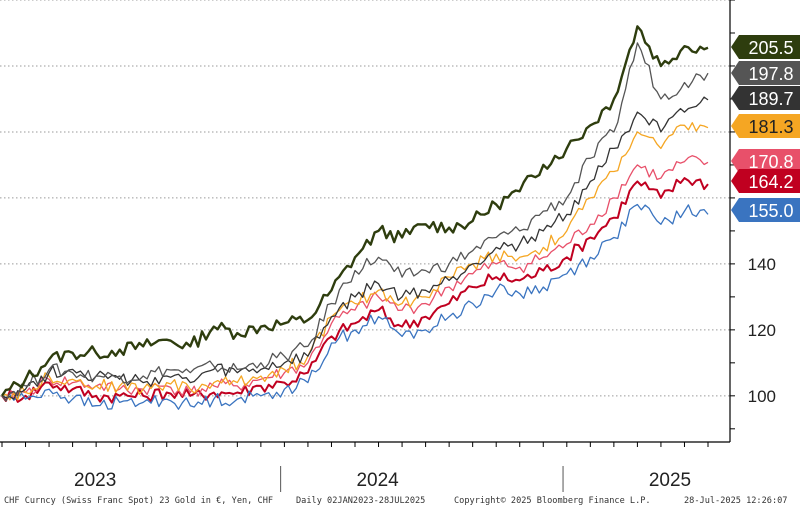  I want to click on value-tag-label: 189.7, so click(770, 99).